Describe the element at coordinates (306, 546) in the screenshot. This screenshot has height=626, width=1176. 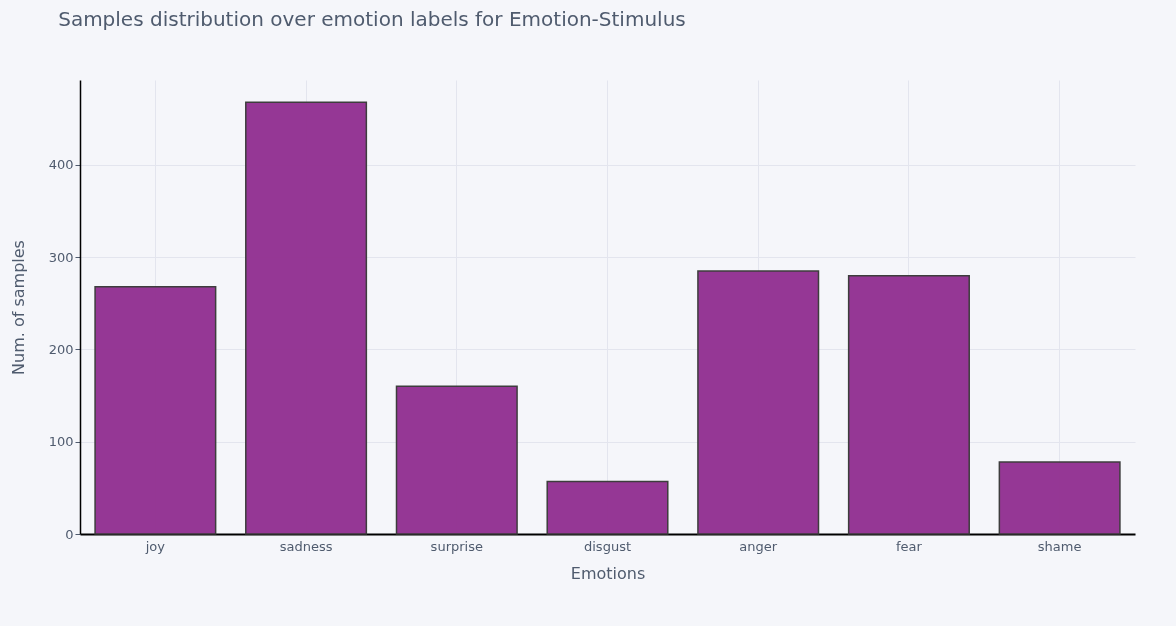
I see `x-tick-label: sadness` at that location.